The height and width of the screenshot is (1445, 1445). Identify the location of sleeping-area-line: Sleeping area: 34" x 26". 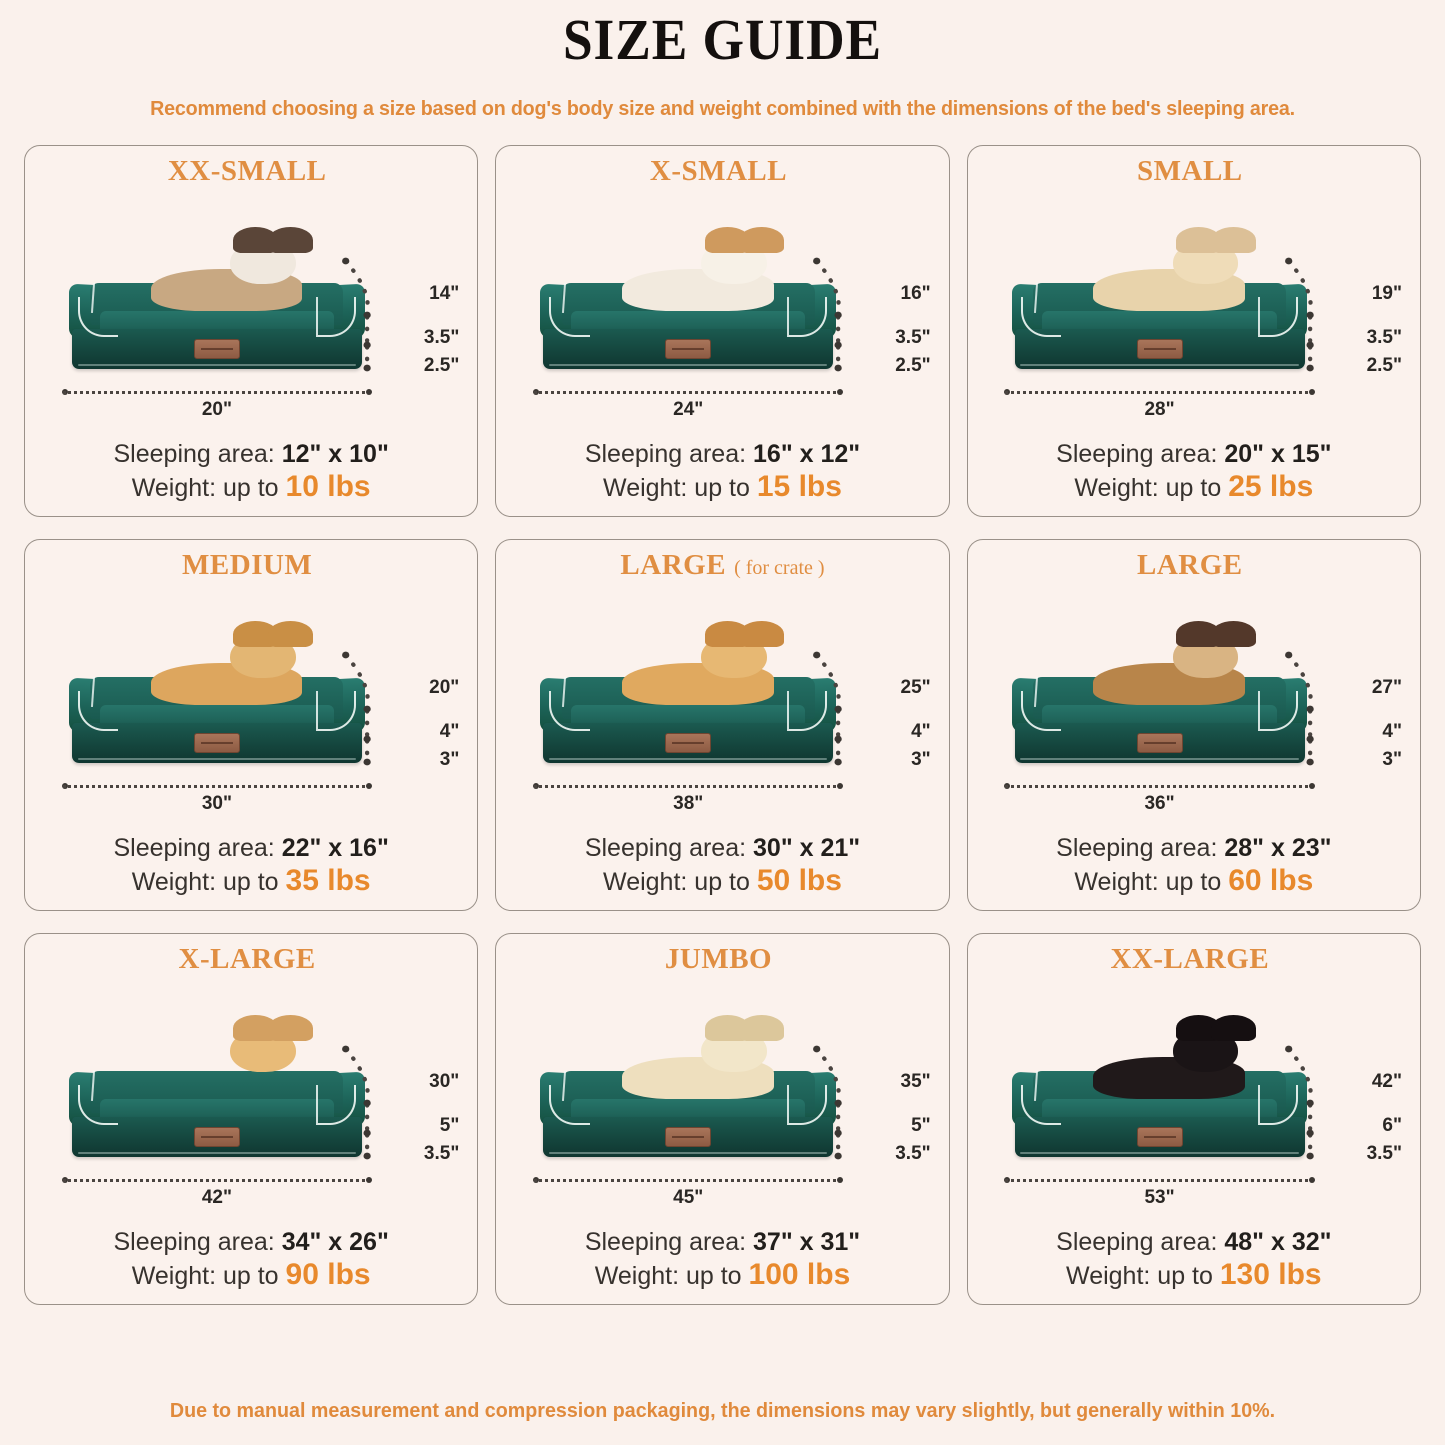
(251, 1242).